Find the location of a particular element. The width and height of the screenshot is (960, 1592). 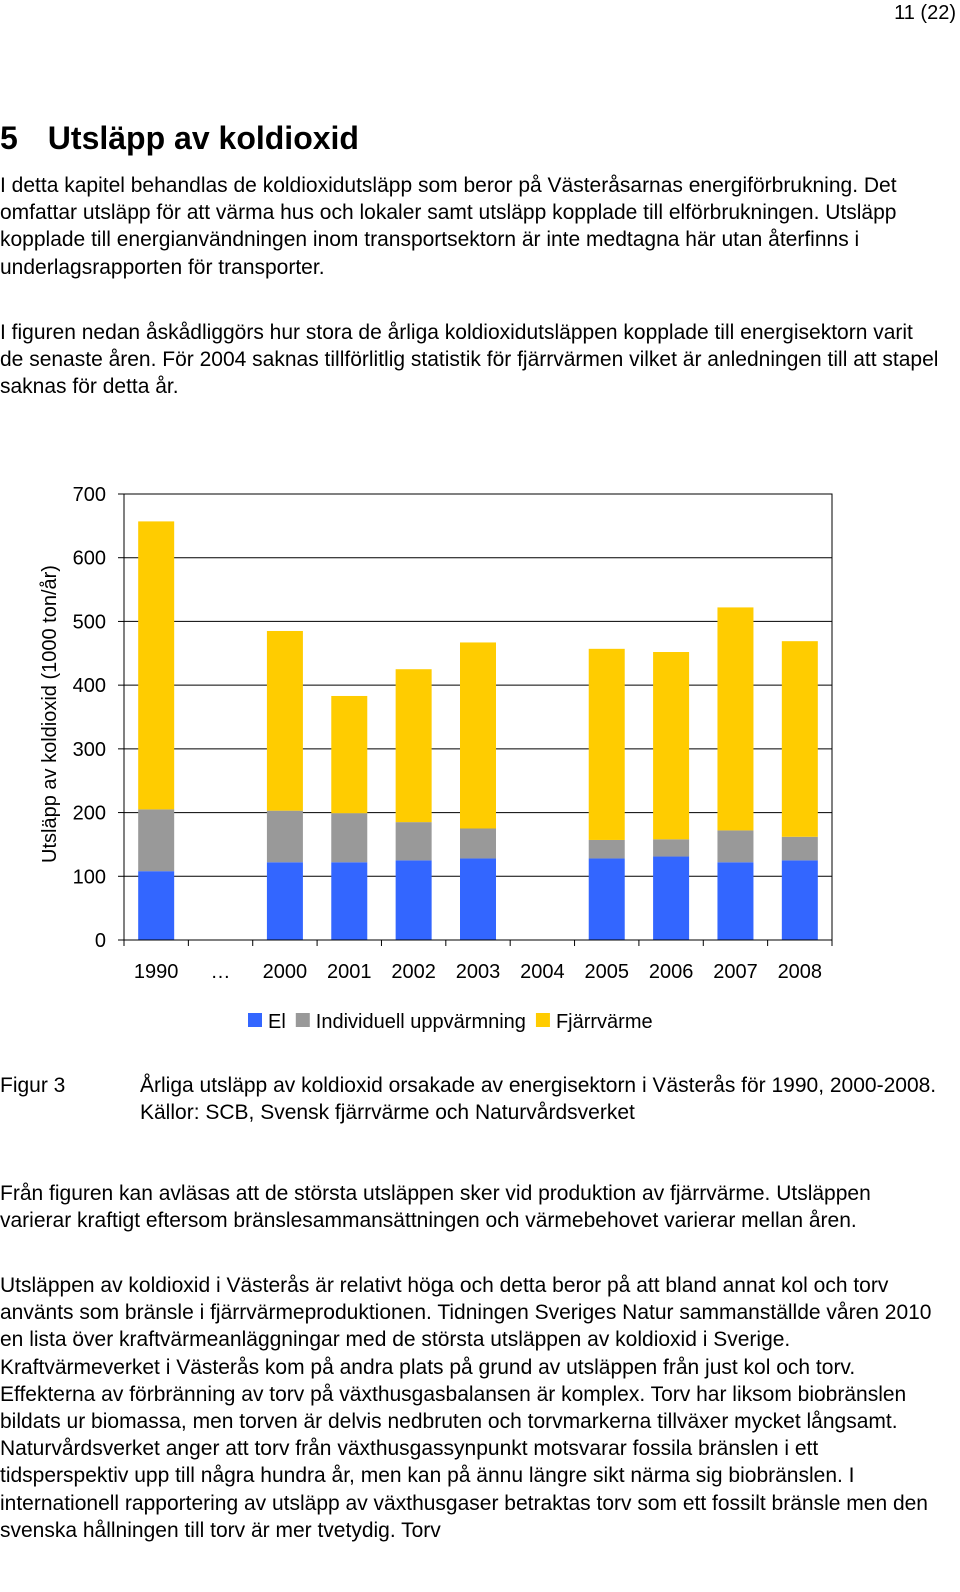

y-axis-label: Utsläpp av koldioxid (1000 ton/år) is located at coordinates (50, 714).